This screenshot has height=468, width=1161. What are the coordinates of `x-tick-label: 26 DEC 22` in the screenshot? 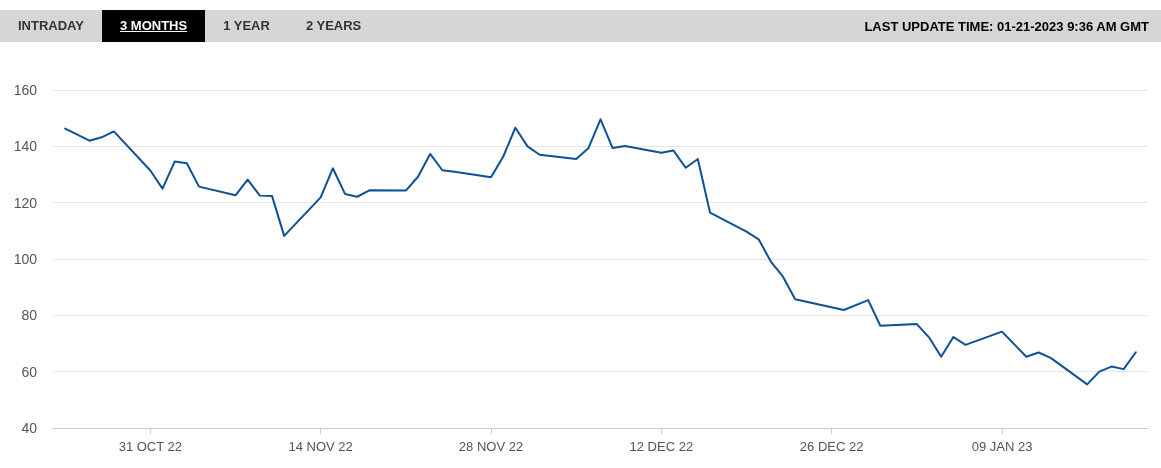 It's located at (831, 446).